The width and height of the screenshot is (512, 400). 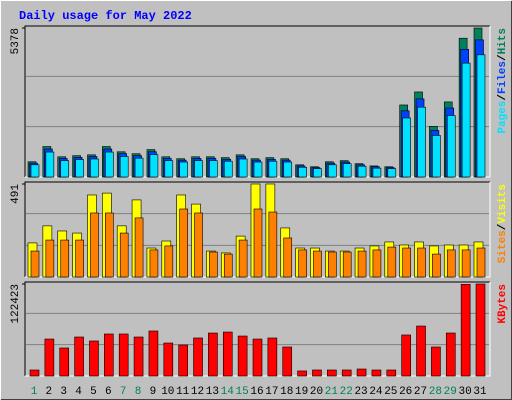 I want to click on x-tick-label: 18, so click(x=286, y=392).